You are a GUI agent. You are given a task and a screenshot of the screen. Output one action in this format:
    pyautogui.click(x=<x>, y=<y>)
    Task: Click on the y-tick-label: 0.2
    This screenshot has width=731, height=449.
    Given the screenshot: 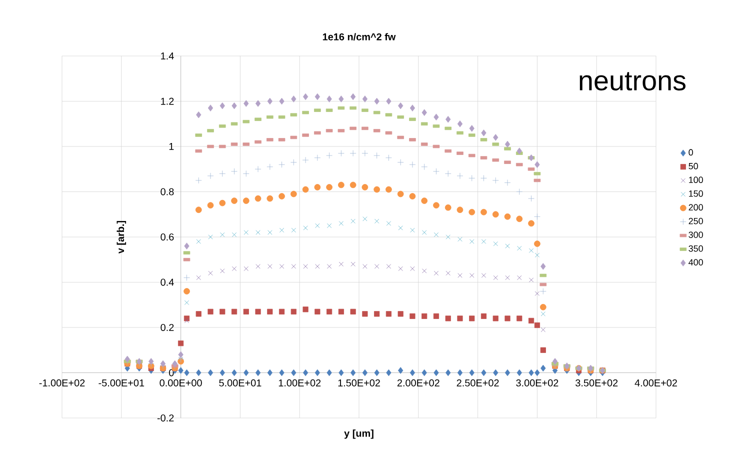 What is the action you would take?
    pyautogui.click(x=167, y=328)
    